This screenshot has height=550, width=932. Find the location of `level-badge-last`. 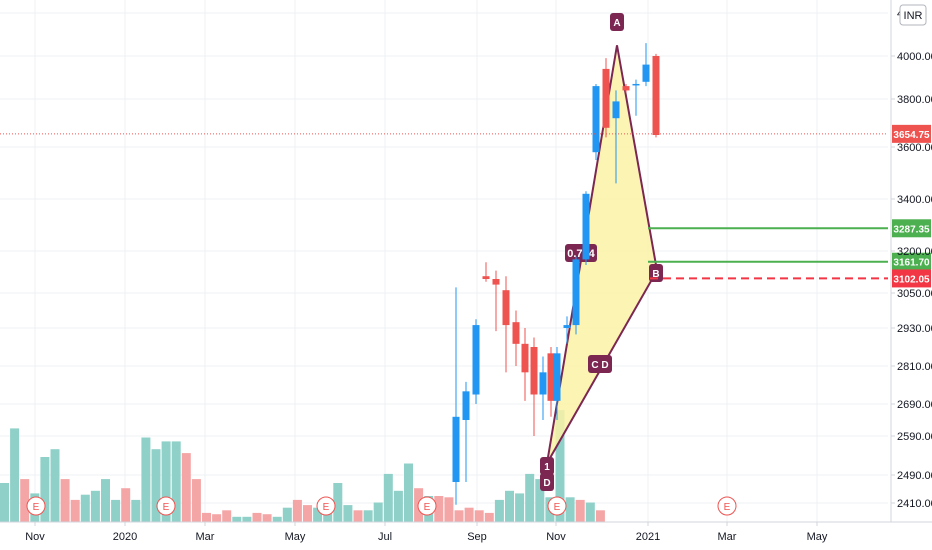

level-badge-last is located at coordinates (911, 133).